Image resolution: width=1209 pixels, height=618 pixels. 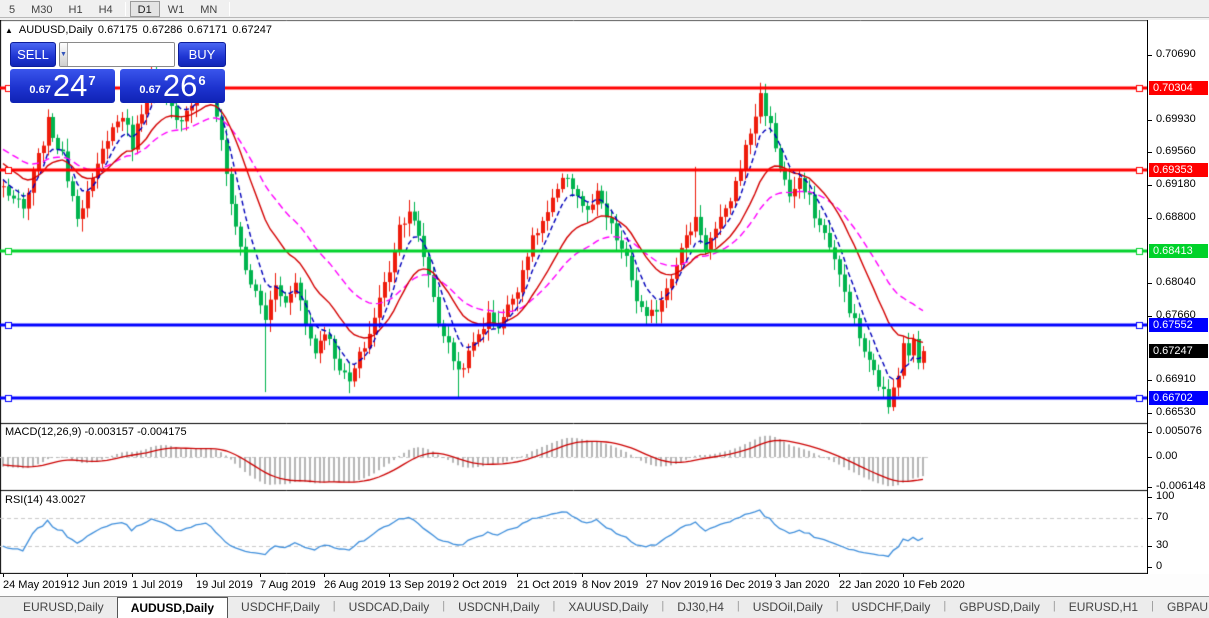 What do you see at coordinates (1176, 217) in the screenshot?
I see `price-axis-label: 0.68800` at bounding box center [1176, 217].